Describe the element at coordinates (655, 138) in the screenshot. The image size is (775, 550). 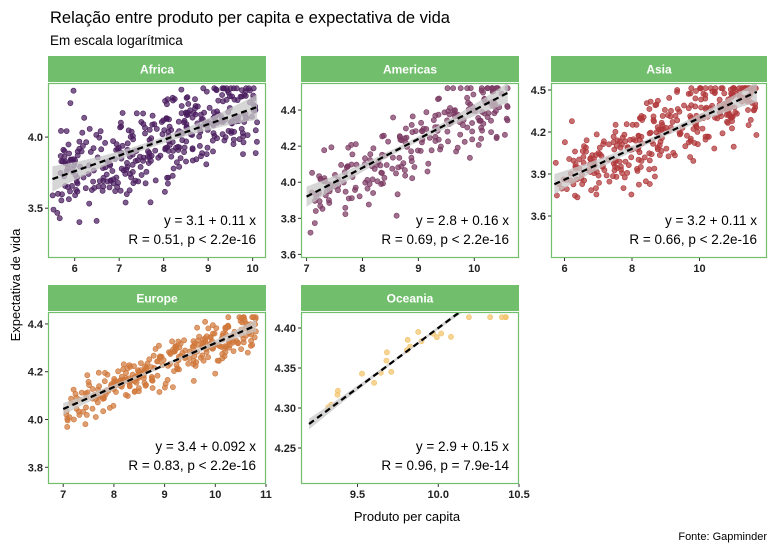
I see `regression-line` at that location.